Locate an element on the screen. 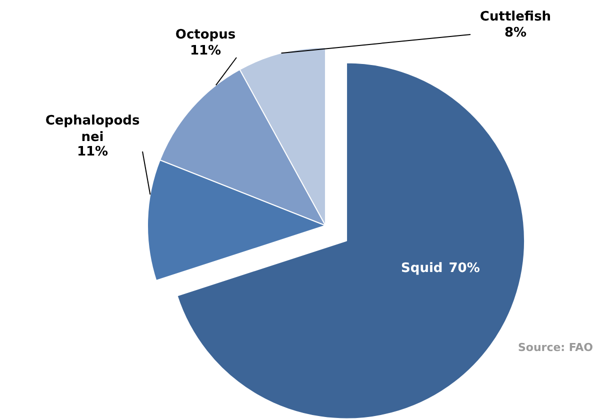 This screenshot has width=603, height=419. slice-label: Squid is located at coordinates (422, 268).